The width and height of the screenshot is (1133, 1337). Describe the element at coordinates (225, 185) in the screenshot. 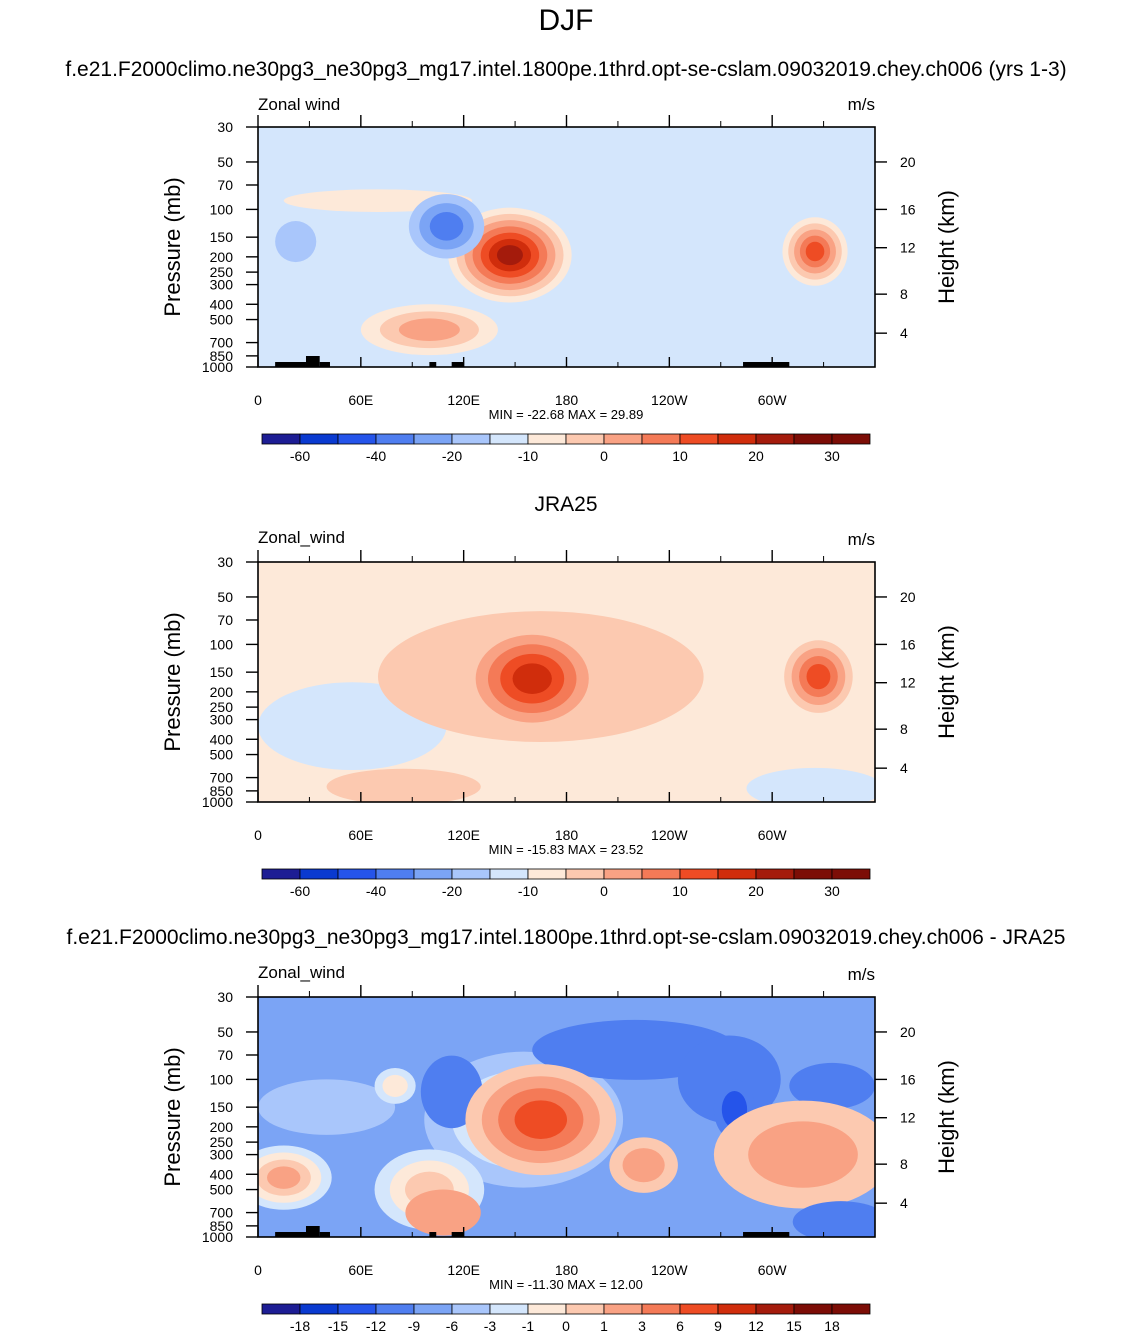

I see `y-tick-label: 70` at that location.